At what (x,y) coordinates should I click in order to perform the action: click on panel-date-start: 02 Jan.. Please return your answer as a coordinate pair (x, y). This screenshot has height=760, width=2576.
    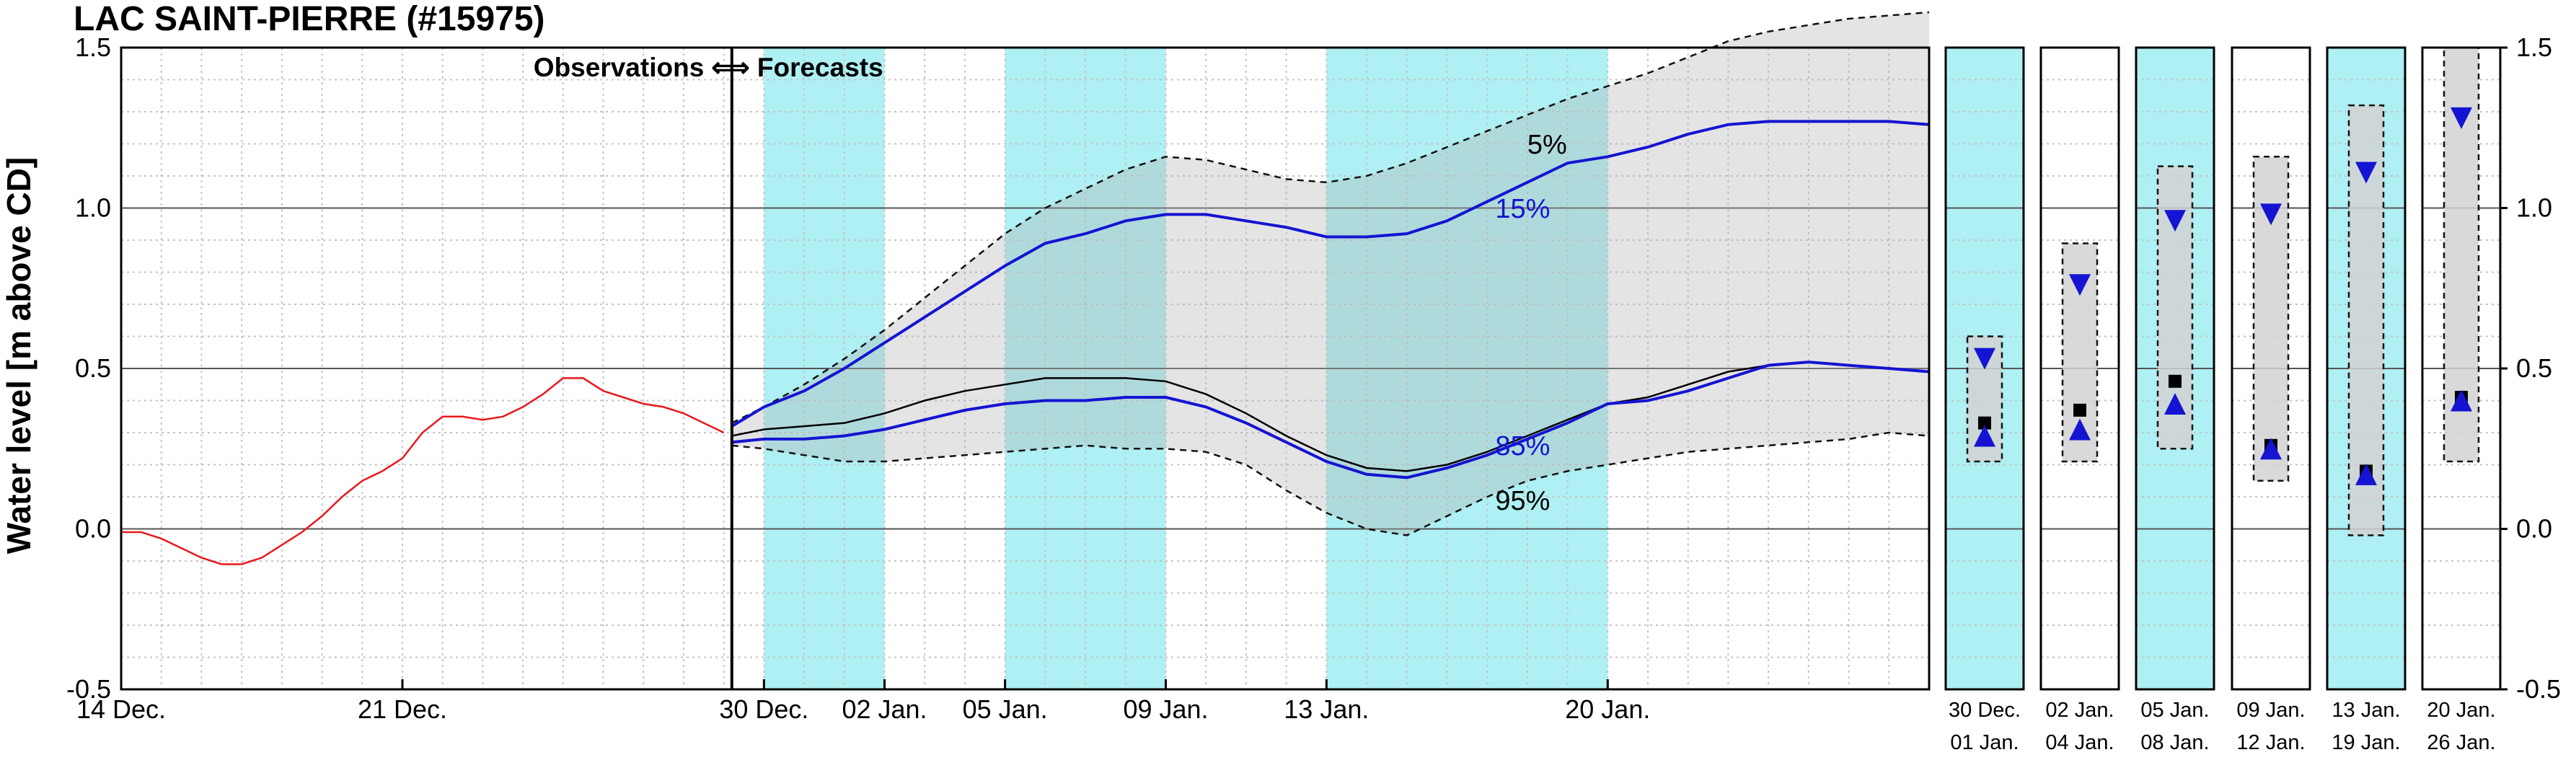
    Looking at the image, I should click on (2079, 710).